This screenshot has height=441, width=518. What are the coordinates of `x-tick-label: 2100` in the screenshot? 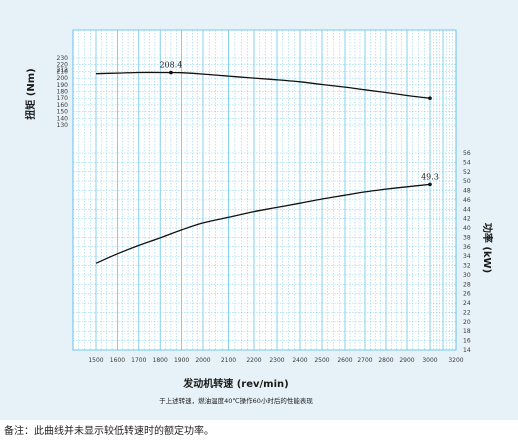 It's located at (228, 360).